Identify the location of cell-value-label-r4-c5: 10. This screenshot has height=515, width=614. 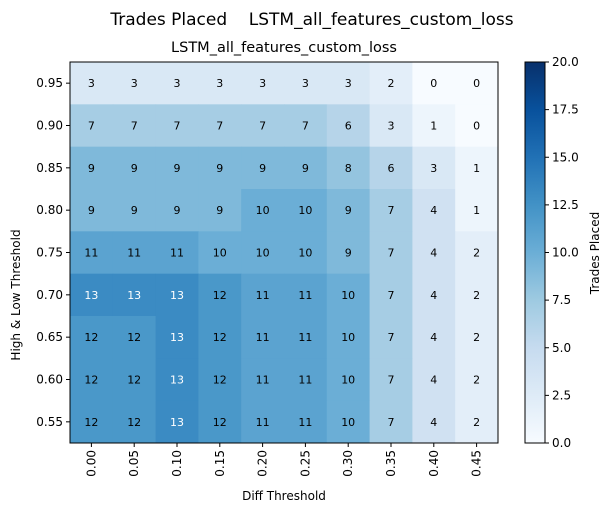
(305, 253).